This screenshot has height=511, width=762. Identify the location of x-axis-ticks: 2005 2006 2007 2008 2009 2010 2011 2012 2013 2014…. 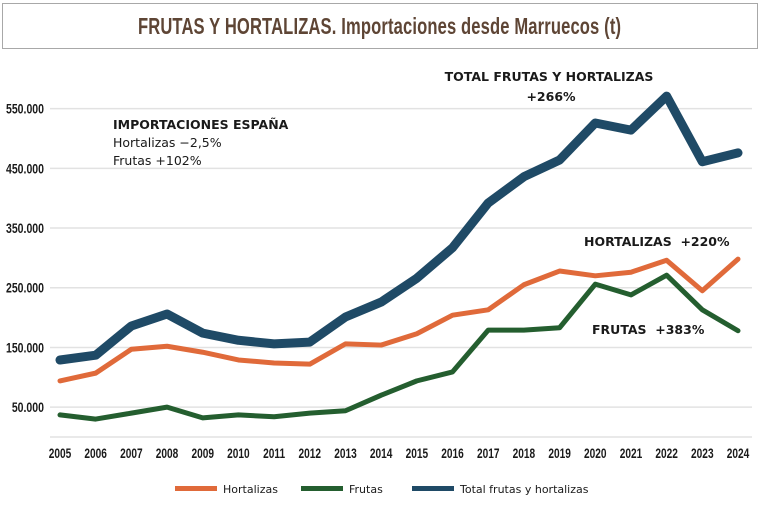
(399, 454).